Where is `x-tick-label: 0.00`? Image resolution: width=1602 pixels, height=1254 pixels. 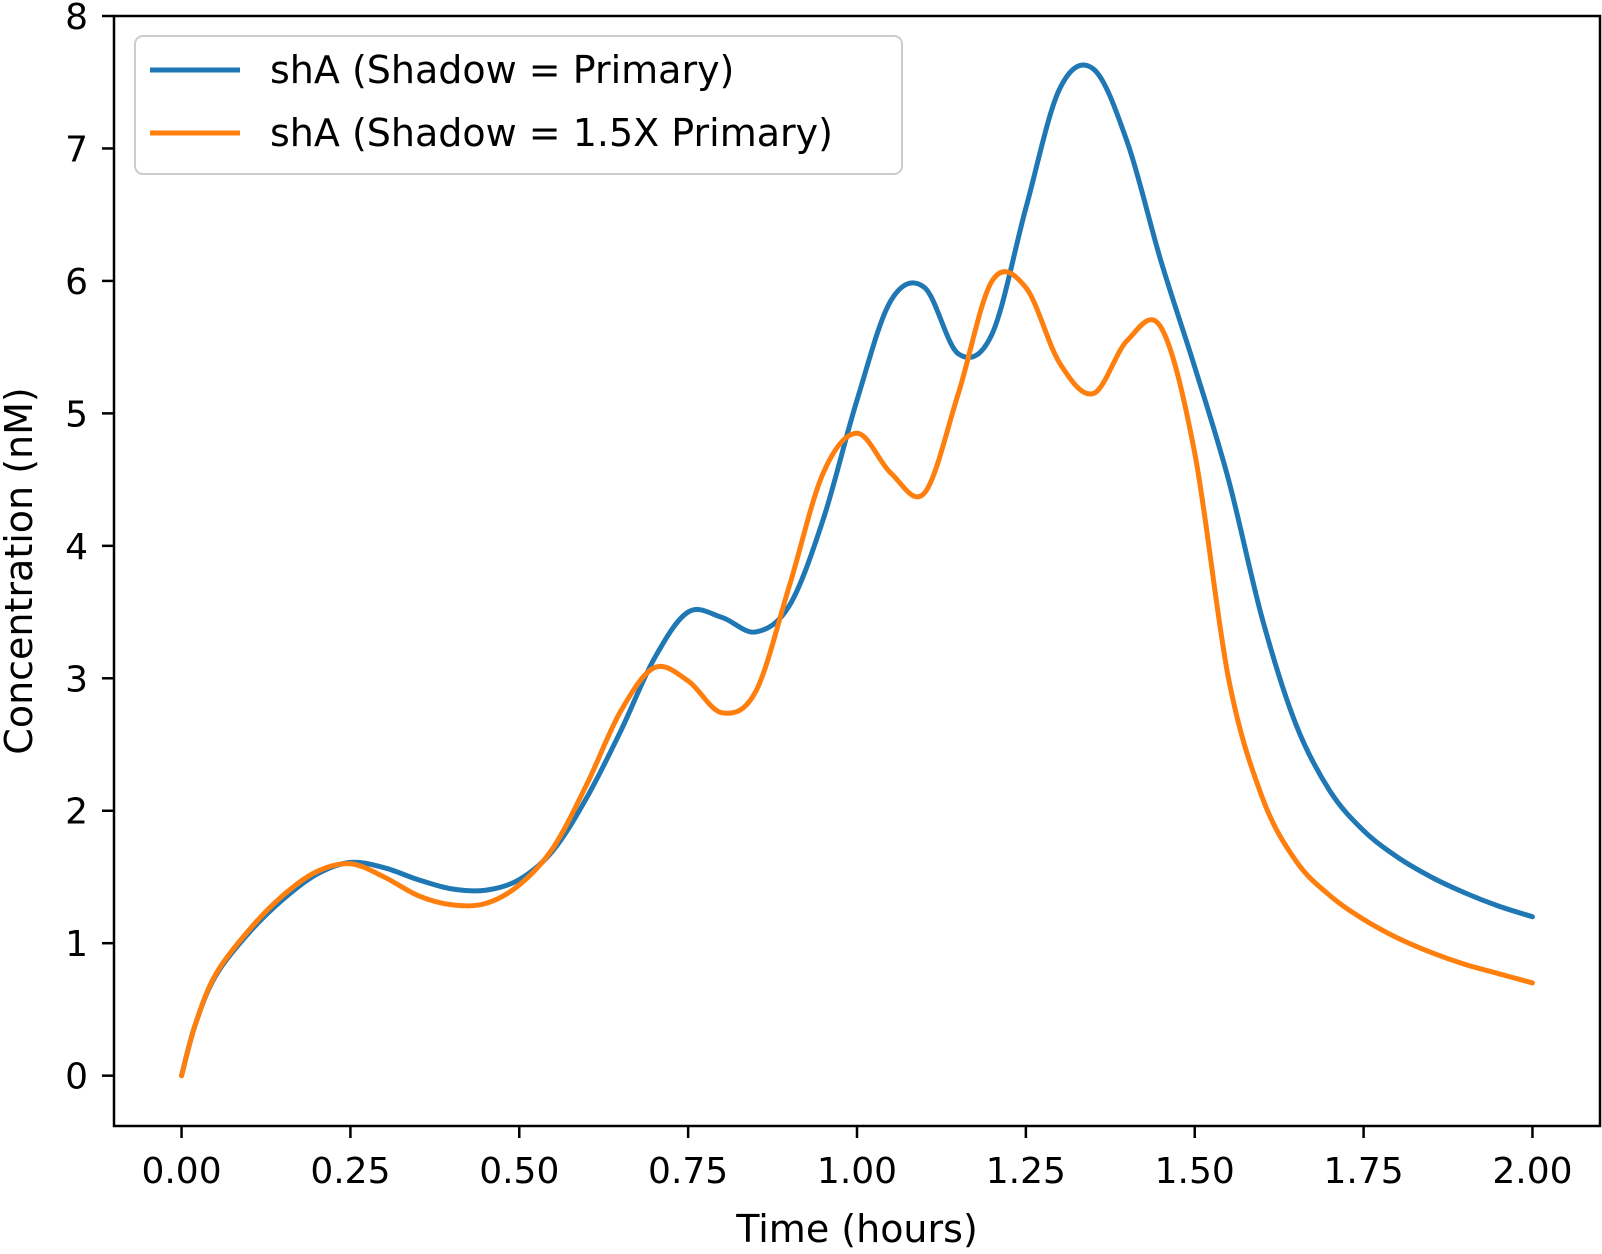 x-tick-label: 0.00 is located at coordinates (181, 1171).